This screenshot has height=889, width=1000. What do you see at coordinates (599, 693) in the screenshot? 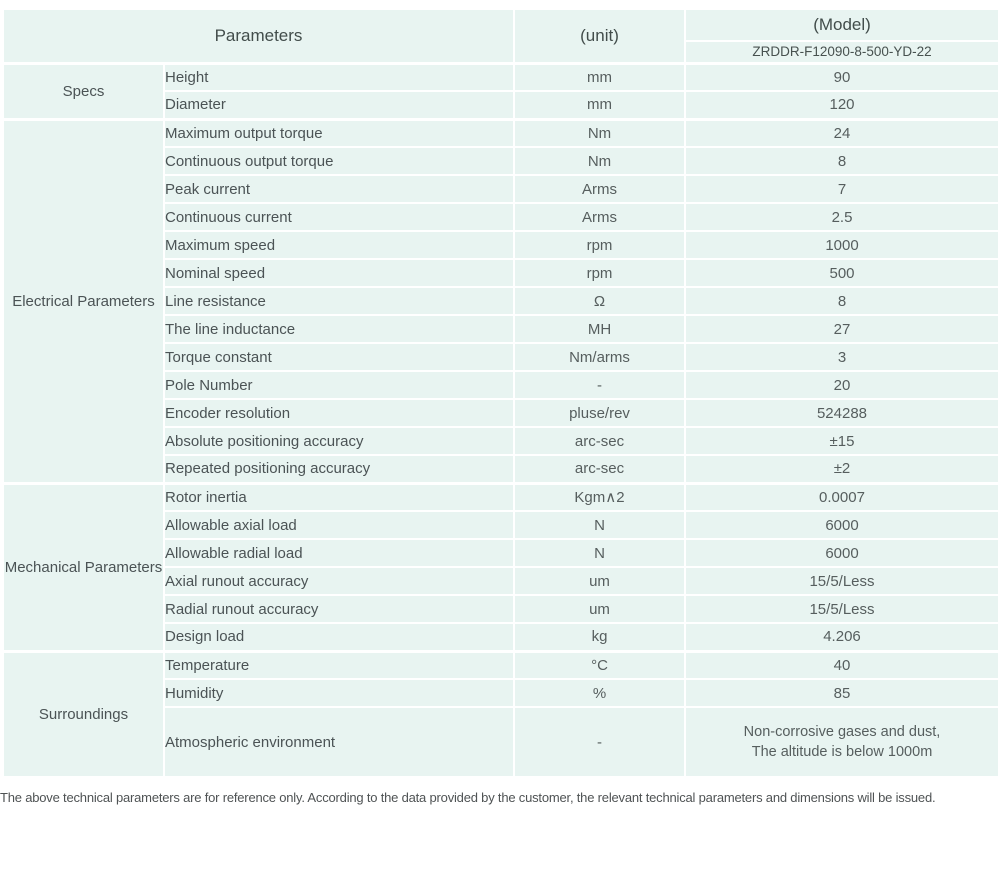
I see `parameter-unit: %` at bounding box center [599, 693].